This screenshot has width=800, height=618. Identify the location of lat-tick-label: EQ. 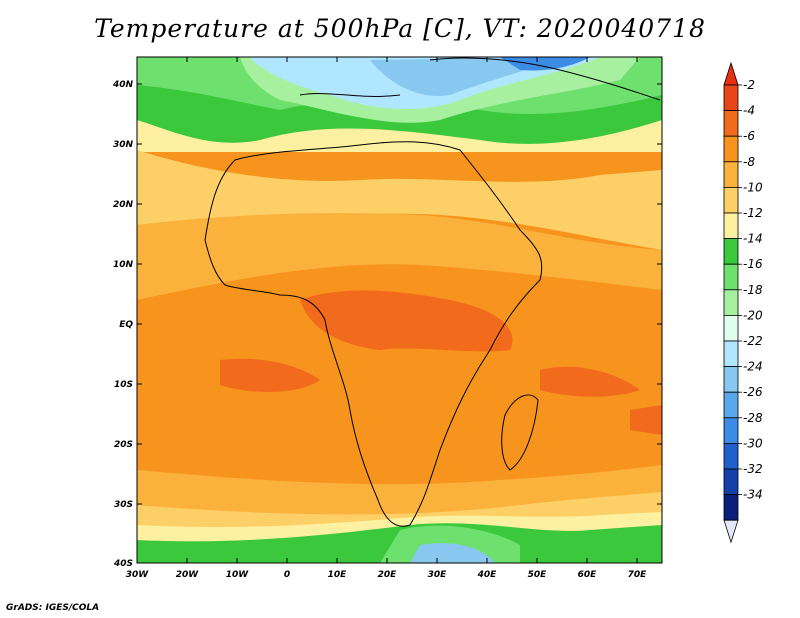
(126, 325).